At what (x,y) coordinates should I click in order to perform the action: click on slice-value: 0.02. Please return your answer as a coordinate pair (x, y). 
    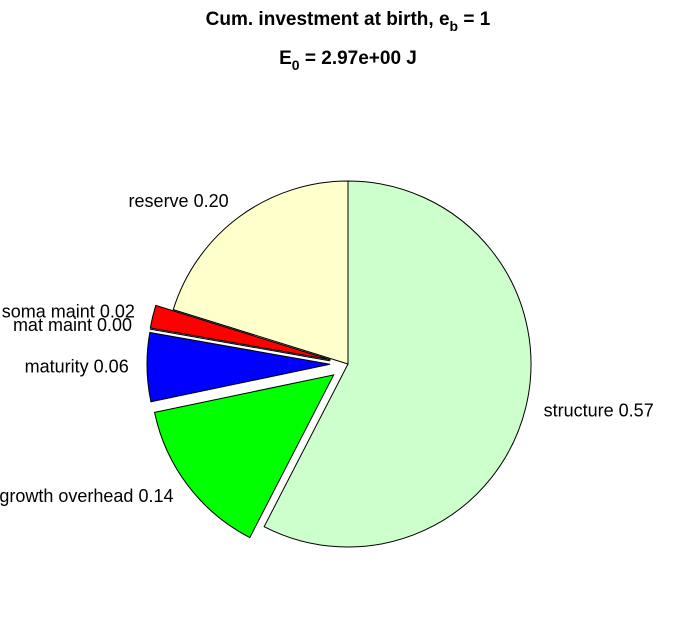
    Looking at the image, I should click on (117, 311).